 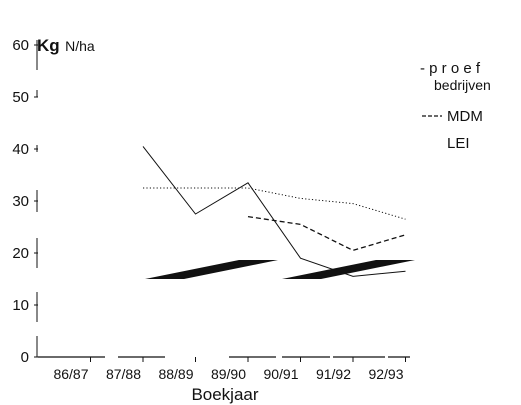 I want to click on x-axis-title: Boekjaar, so click(x=224, y=394).